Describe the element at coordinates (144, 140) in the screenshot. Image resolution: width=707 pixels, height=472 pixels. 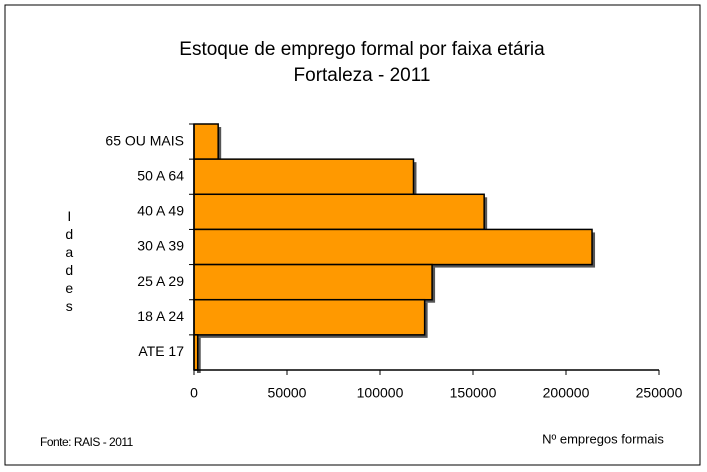
I see `y-tick-label: 65 OU MAIS` at that location.